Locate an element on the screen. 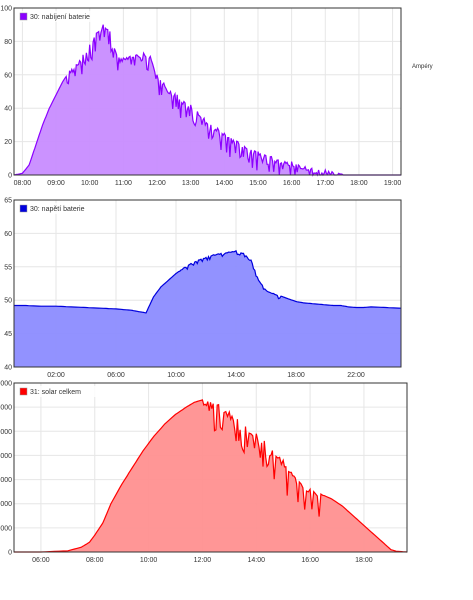 This screenshot has width=473, height=600. x-tick-label: 13:00 is located at coordinates (191, 183).